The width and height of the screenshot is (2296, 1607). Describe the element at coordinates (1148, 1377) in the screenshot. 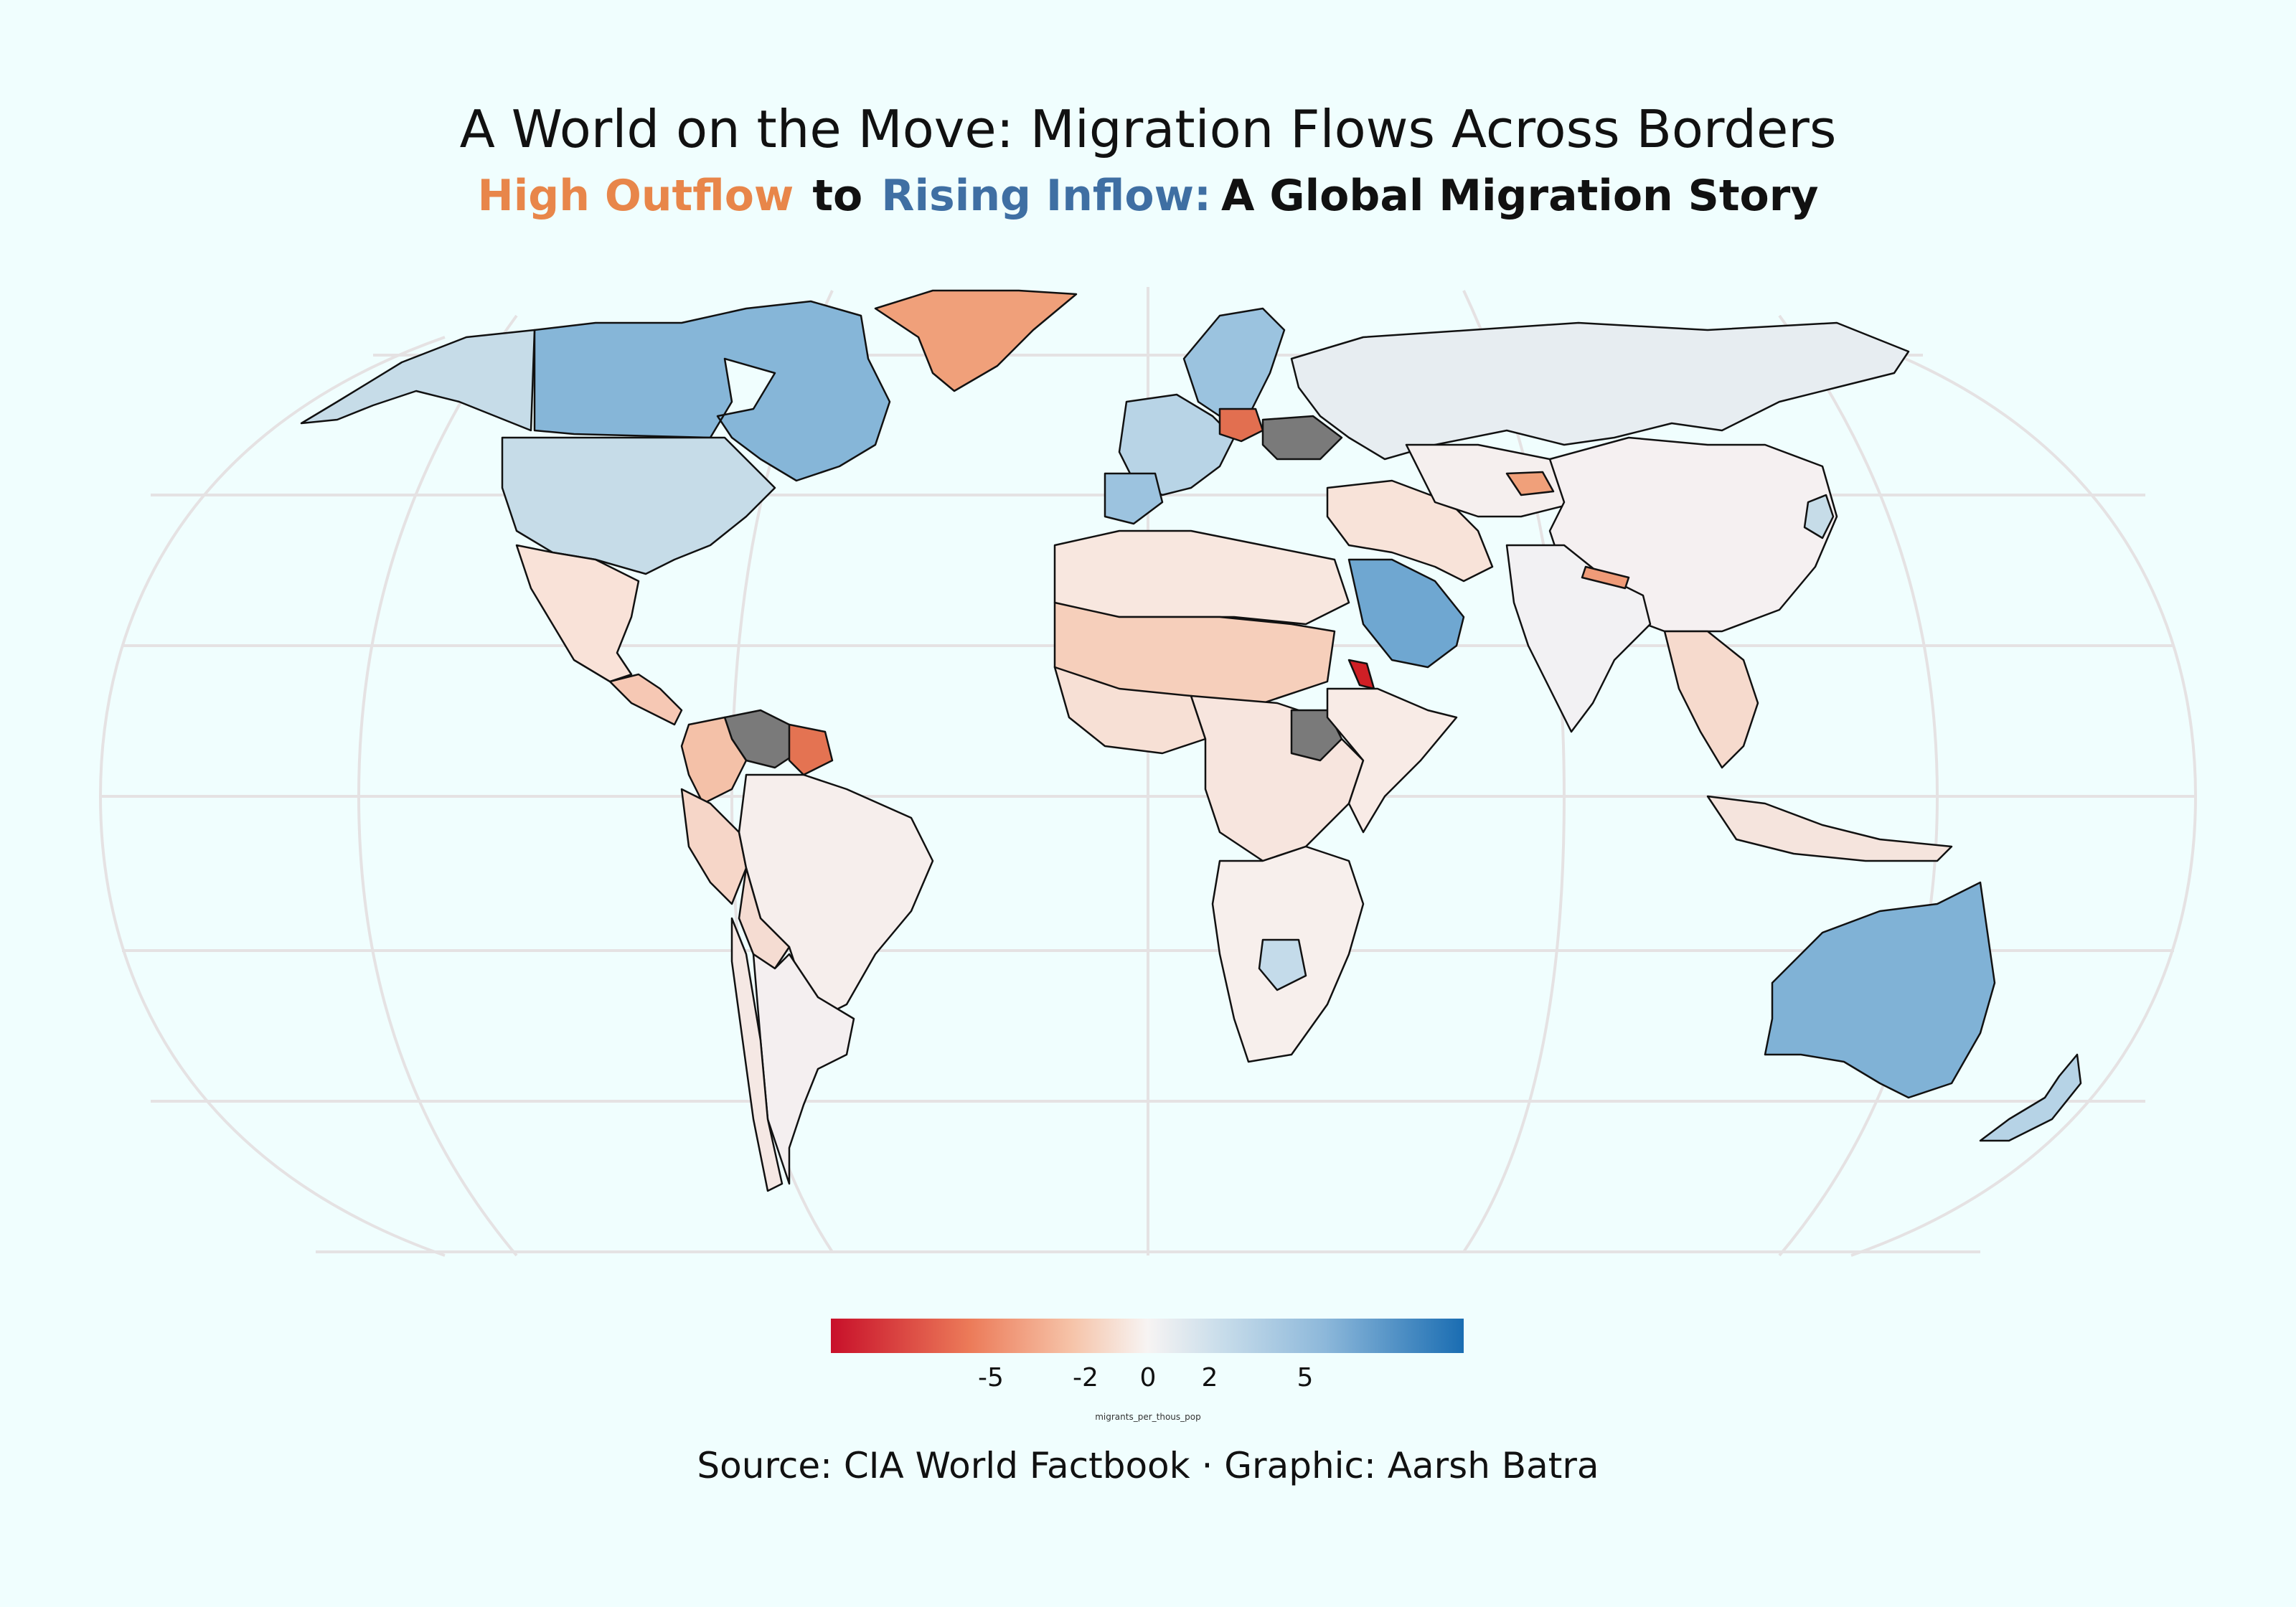

I see `legend-tick: 0` at that location.